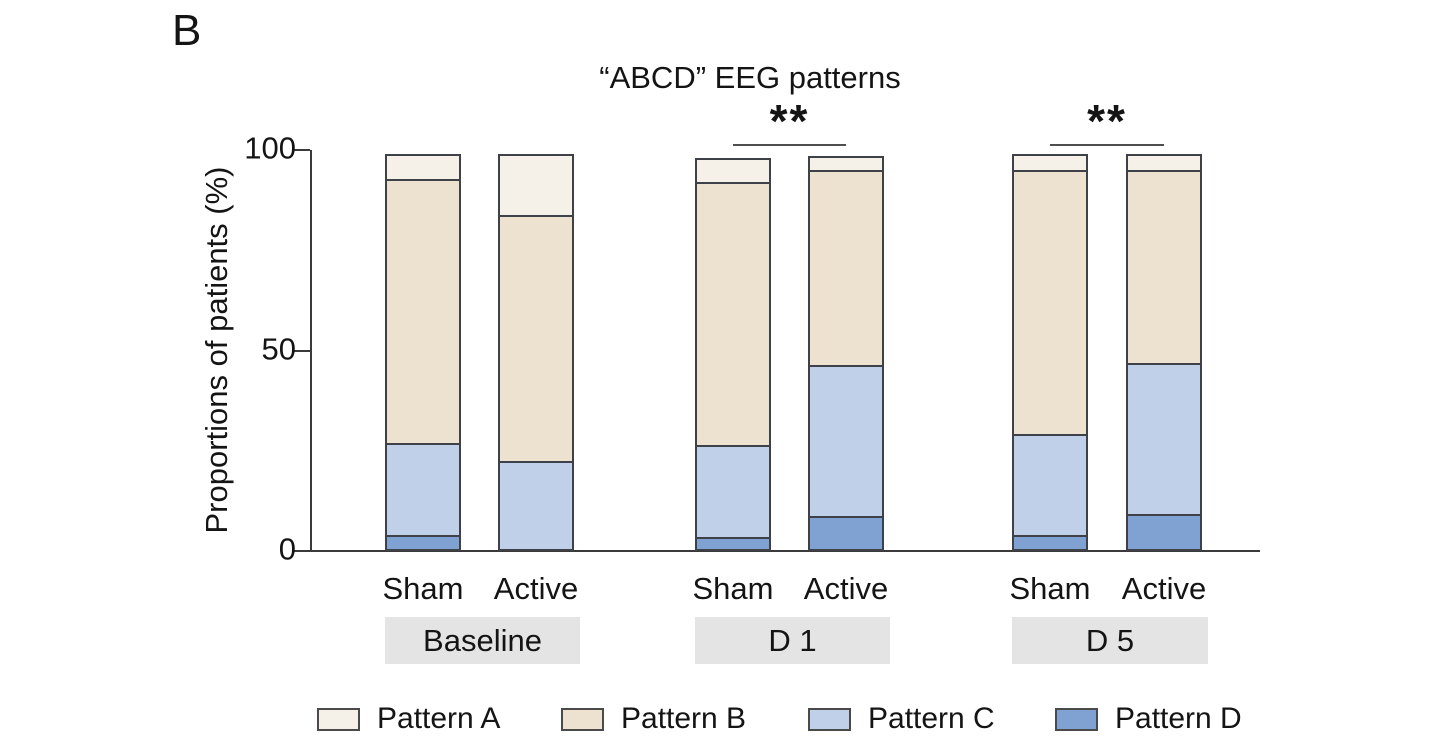  What do you see at coordinates (1110, 640) in the screenshot?
I see `group-label-box: D 5` at bounding box center [1110, 640].